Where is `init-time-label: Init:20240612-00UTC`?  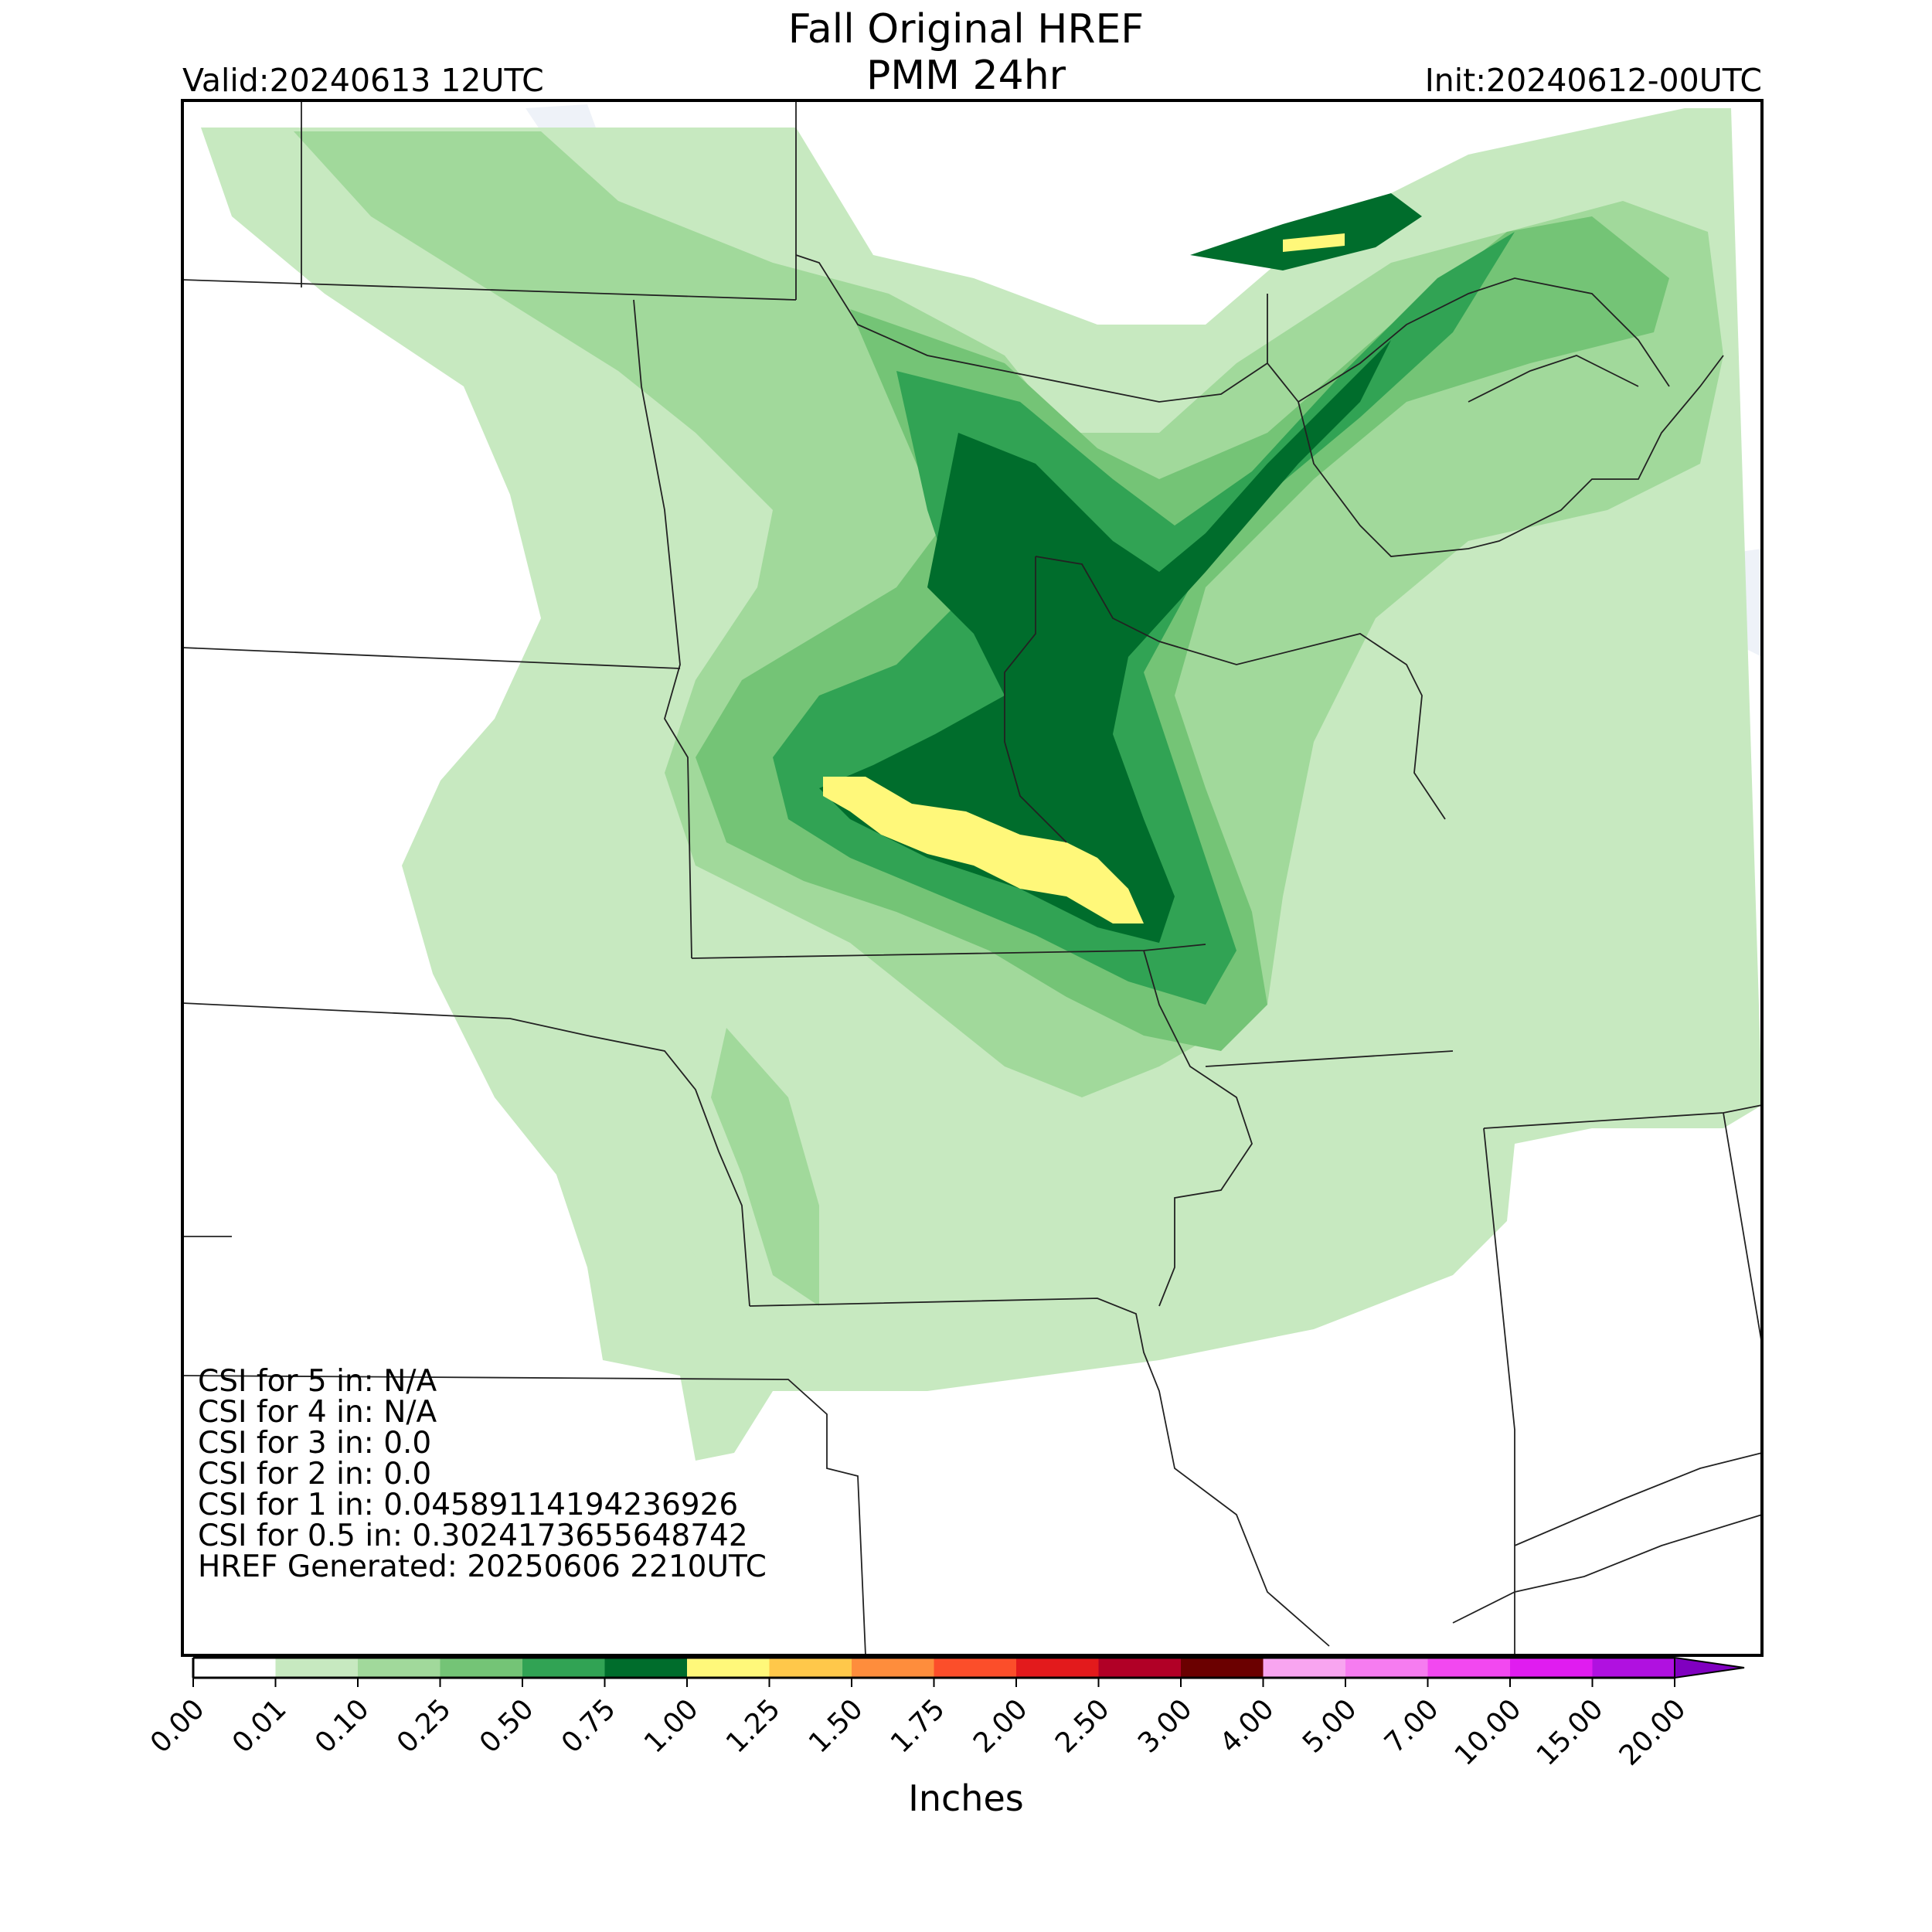 init-time-label: Init:20240612-00UTC is located at coordinates (1593, 81).